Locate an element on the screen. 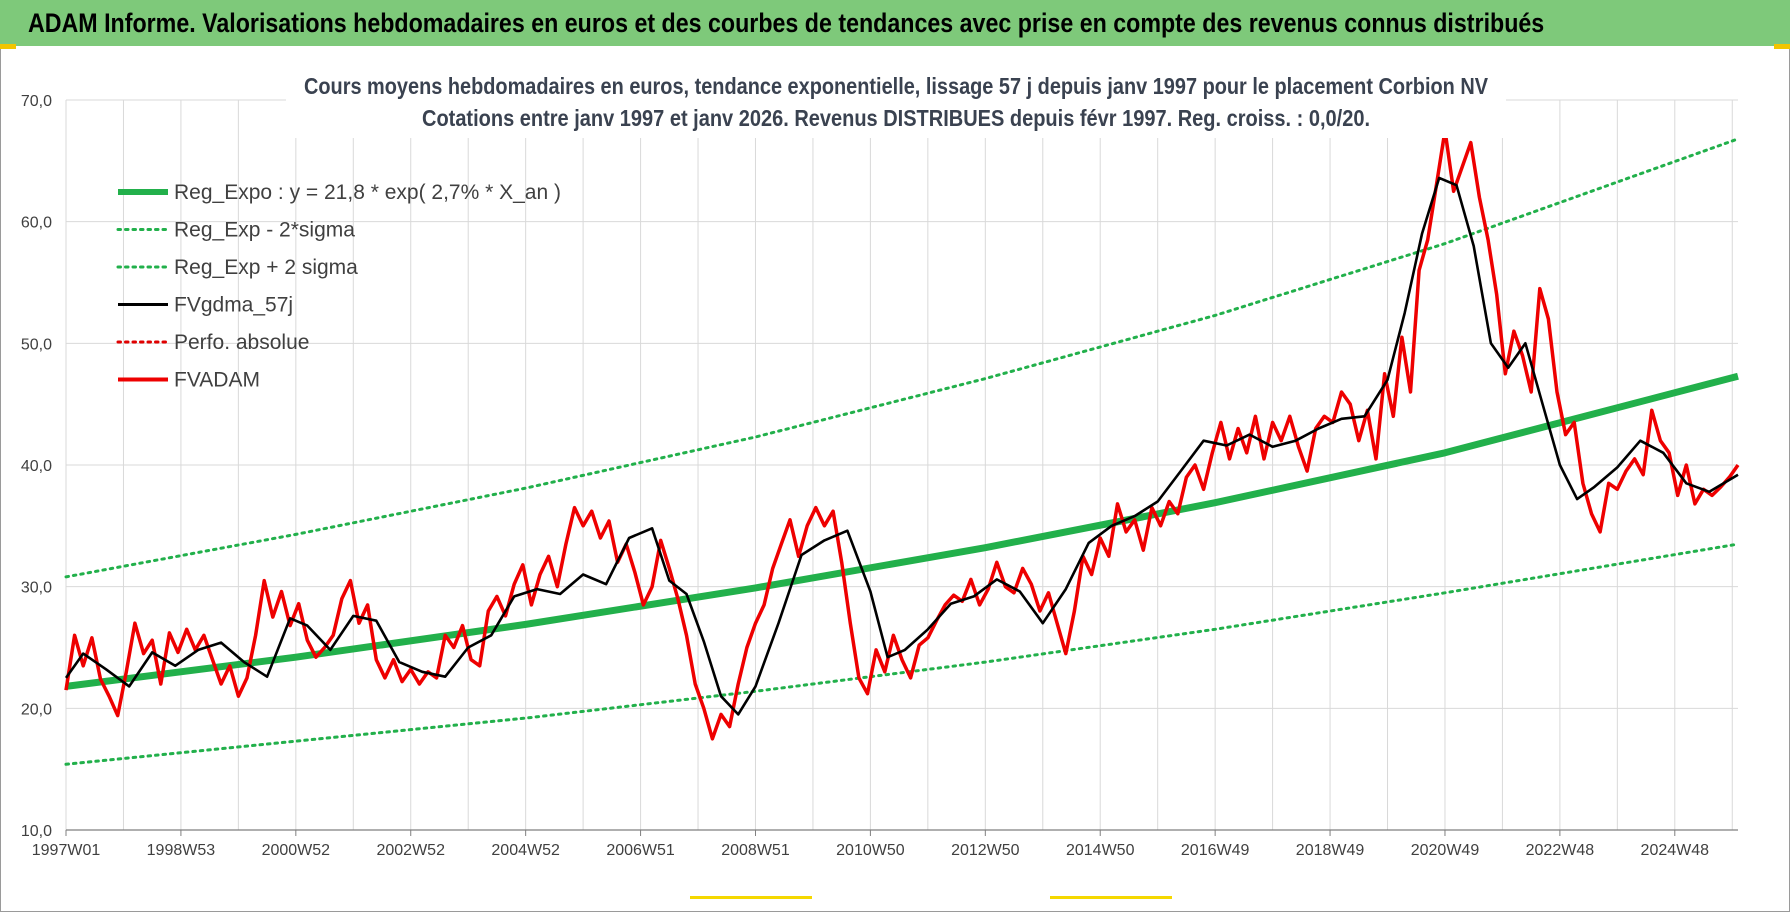  x-tick-label: 2016W49 is located at coordinates (1215, 850).